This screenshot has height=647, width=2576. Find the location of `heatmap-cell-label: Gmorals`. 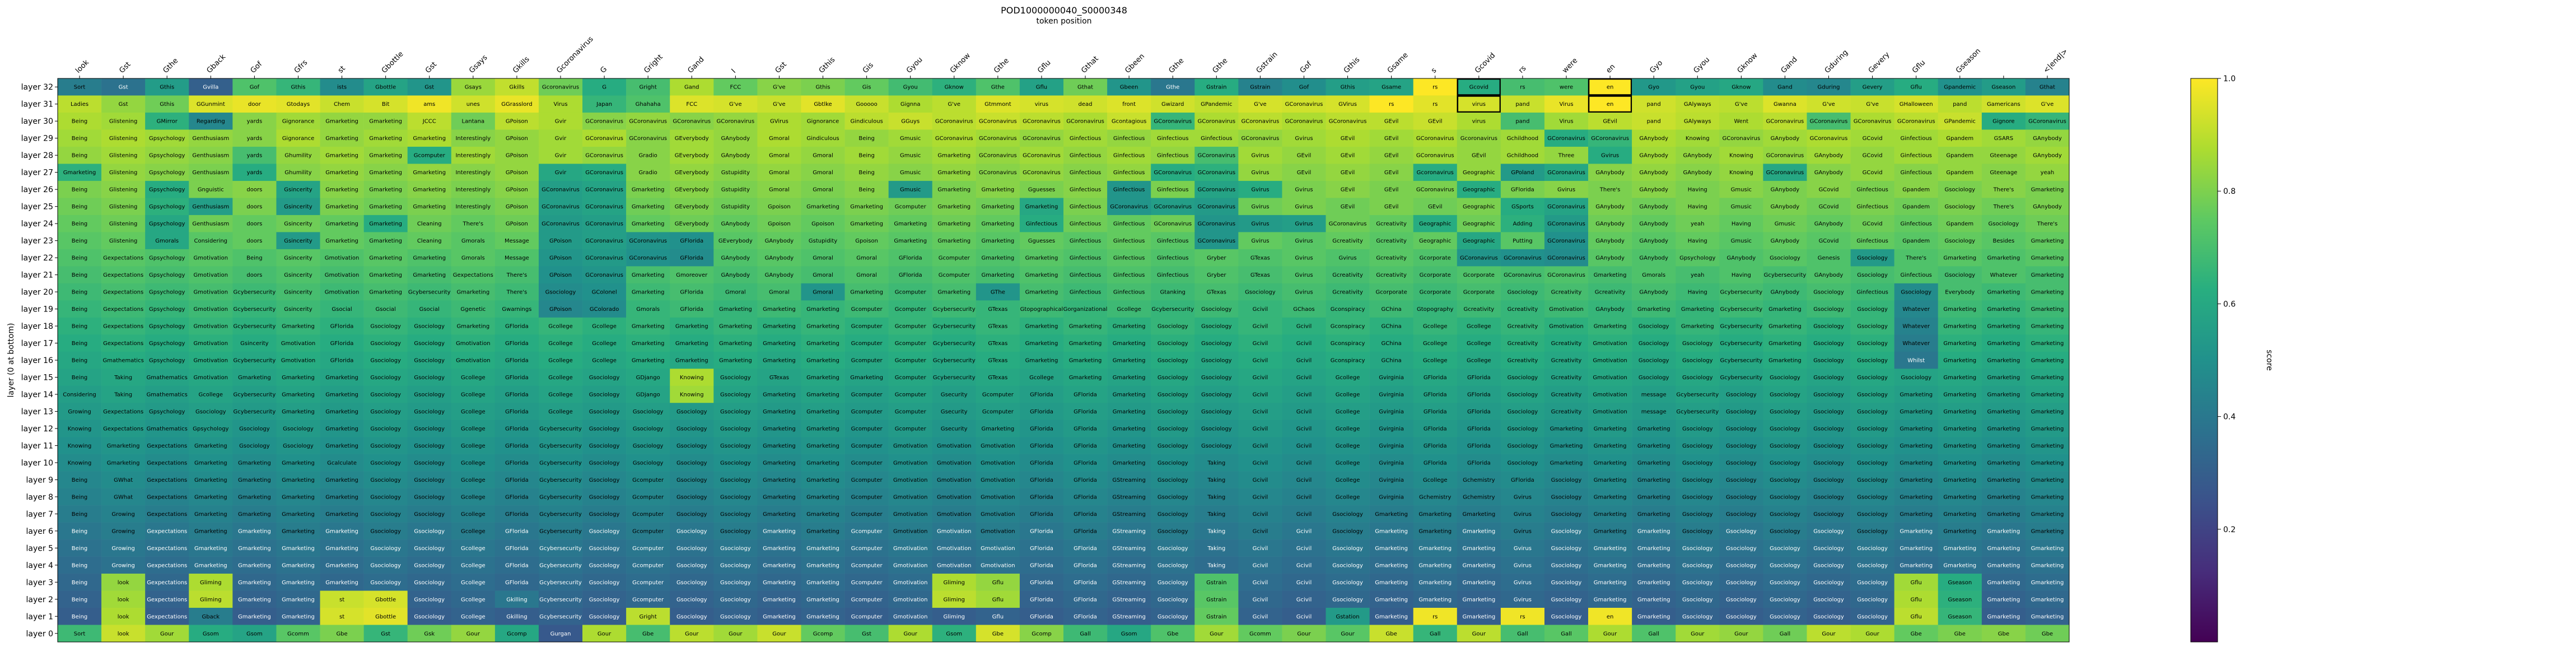

heatmap-cell-label: Gmorals is located at coordinates (648, 309).